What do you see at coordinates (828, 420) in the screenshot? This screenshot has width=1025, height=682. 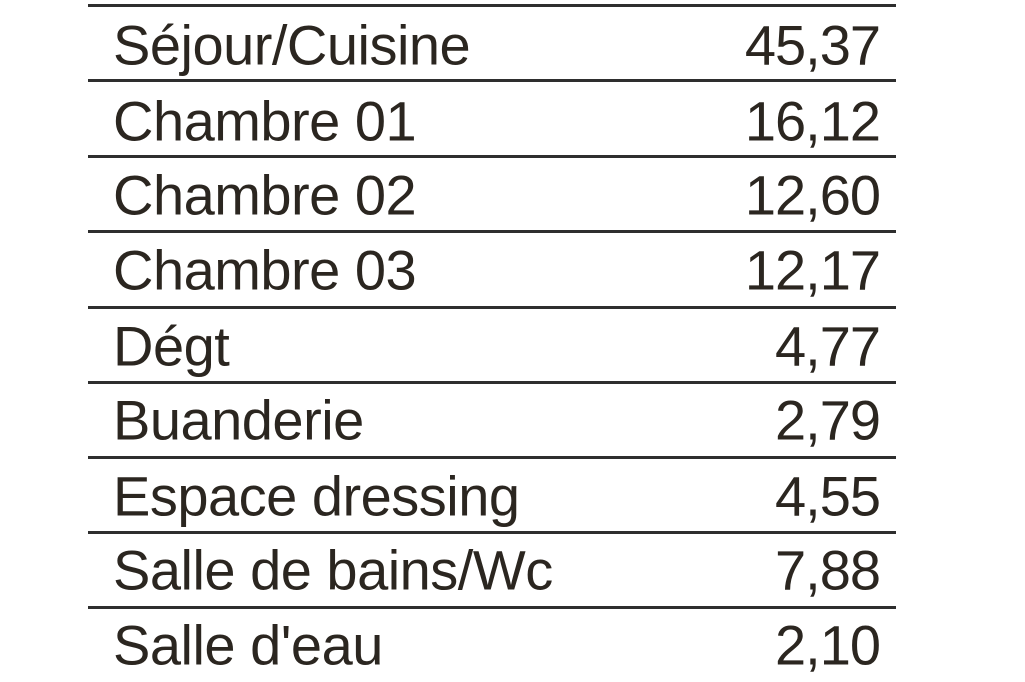 I see `room-area: 2,79` at bounding box center [828, 420].